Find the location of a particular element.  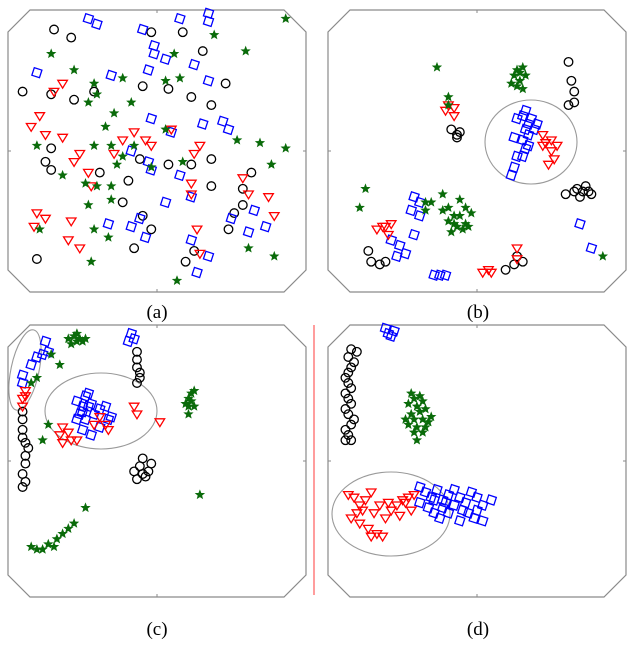

panel-caption: (b) is located at coordinates (478, 312).